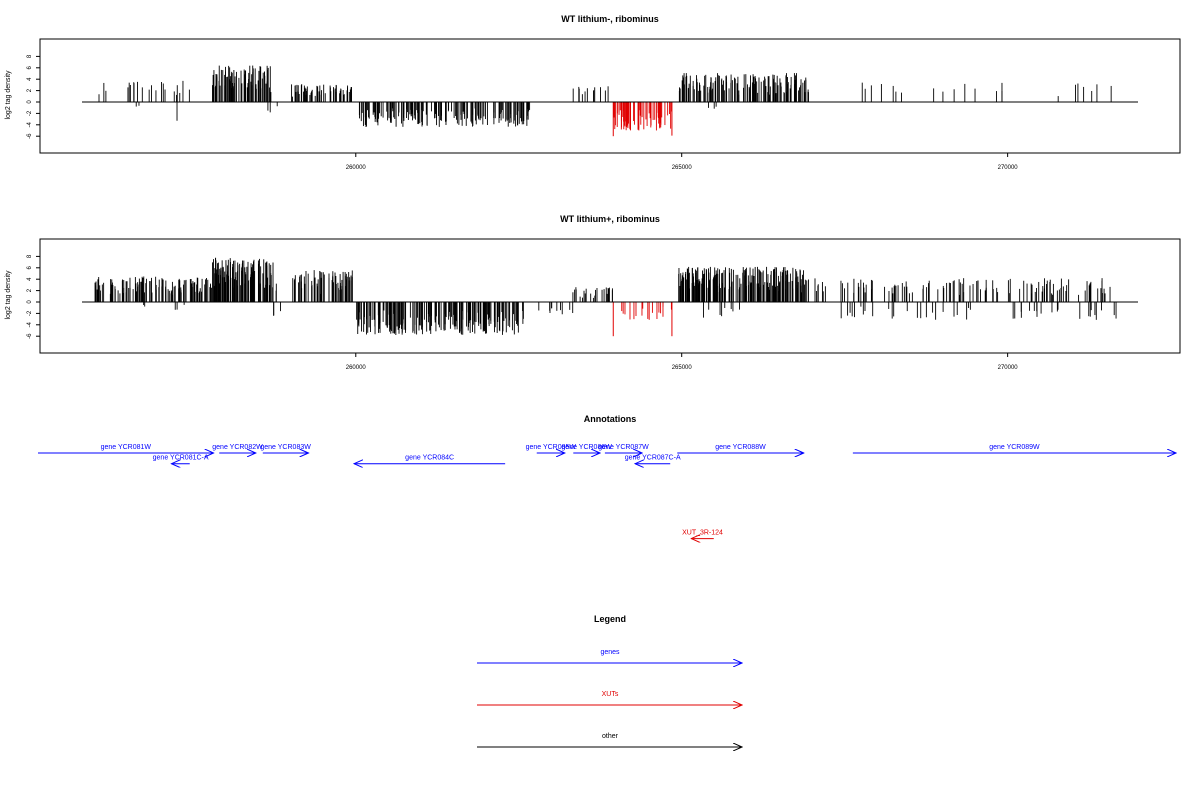 The image size is (1200, 800). What do you see at coordinates (610, 619) in the screenshot?
I see `legend-title: Legend` at bounding box center [610, 619].